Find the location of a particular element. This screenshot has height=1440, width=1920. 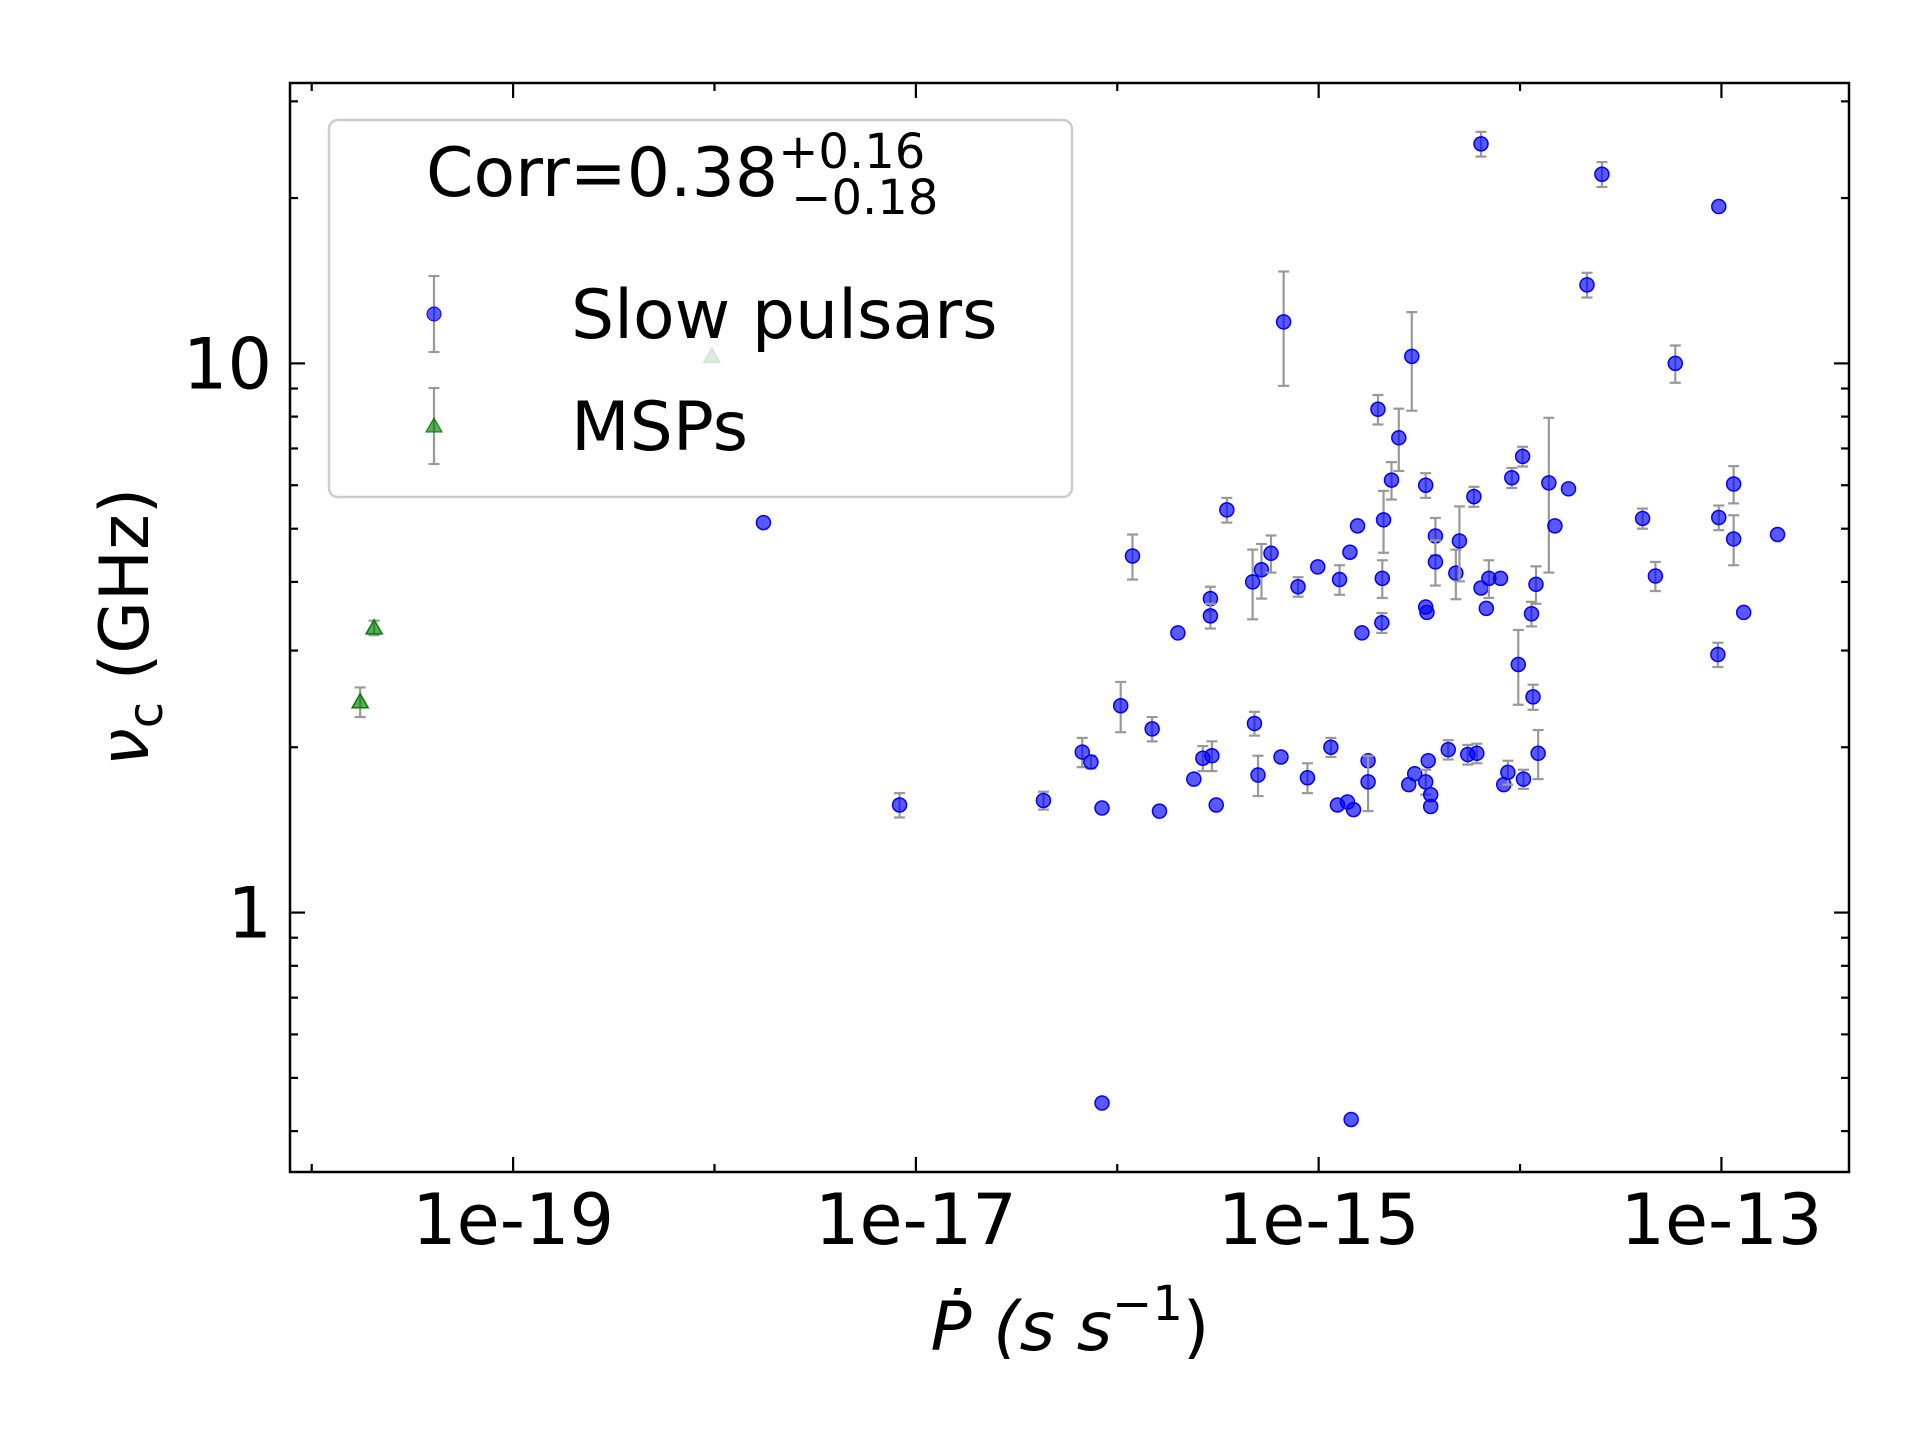

y-label-sub: c is located at coordinates (146, 715).